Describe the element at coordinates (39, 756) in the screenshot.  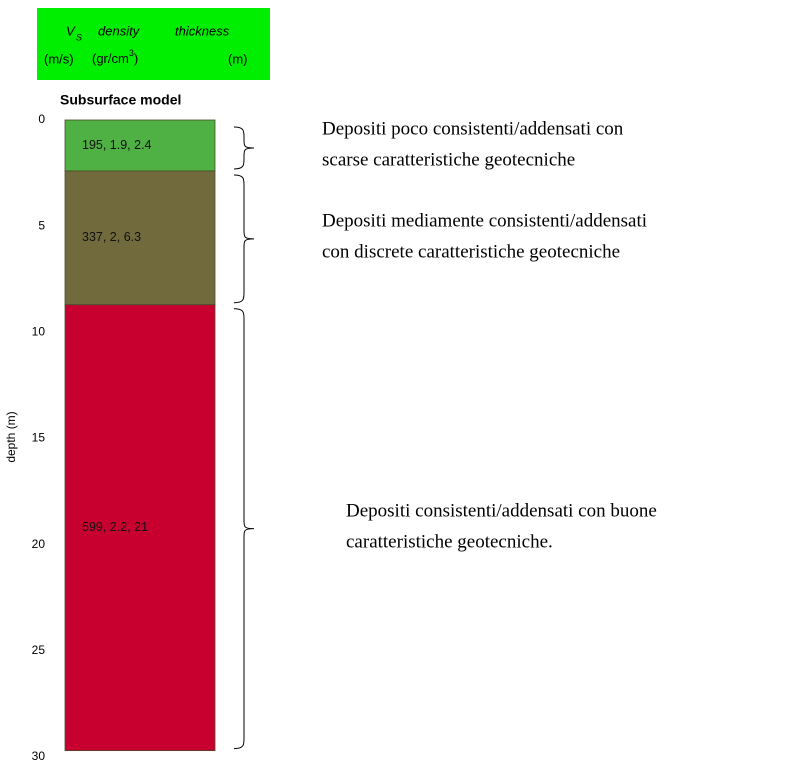
I see `y-tick-label: 30` at that location.